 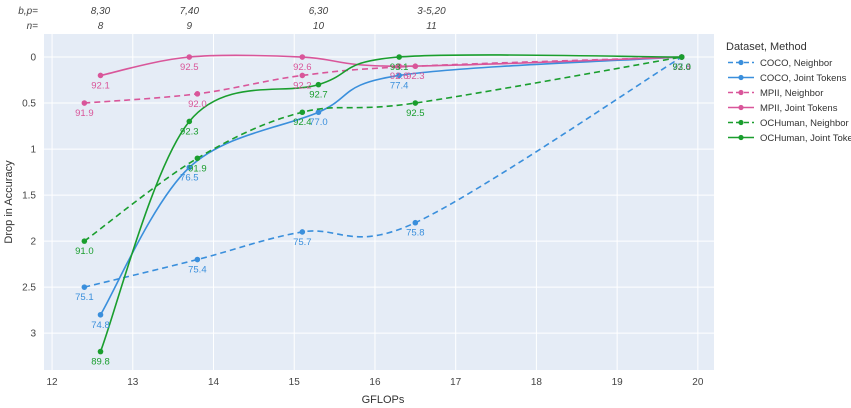 What do you see at coordinates (29, 196) in the screenshot?
I see `y-tick-label: 1.5` at bounding box center [29, 196].